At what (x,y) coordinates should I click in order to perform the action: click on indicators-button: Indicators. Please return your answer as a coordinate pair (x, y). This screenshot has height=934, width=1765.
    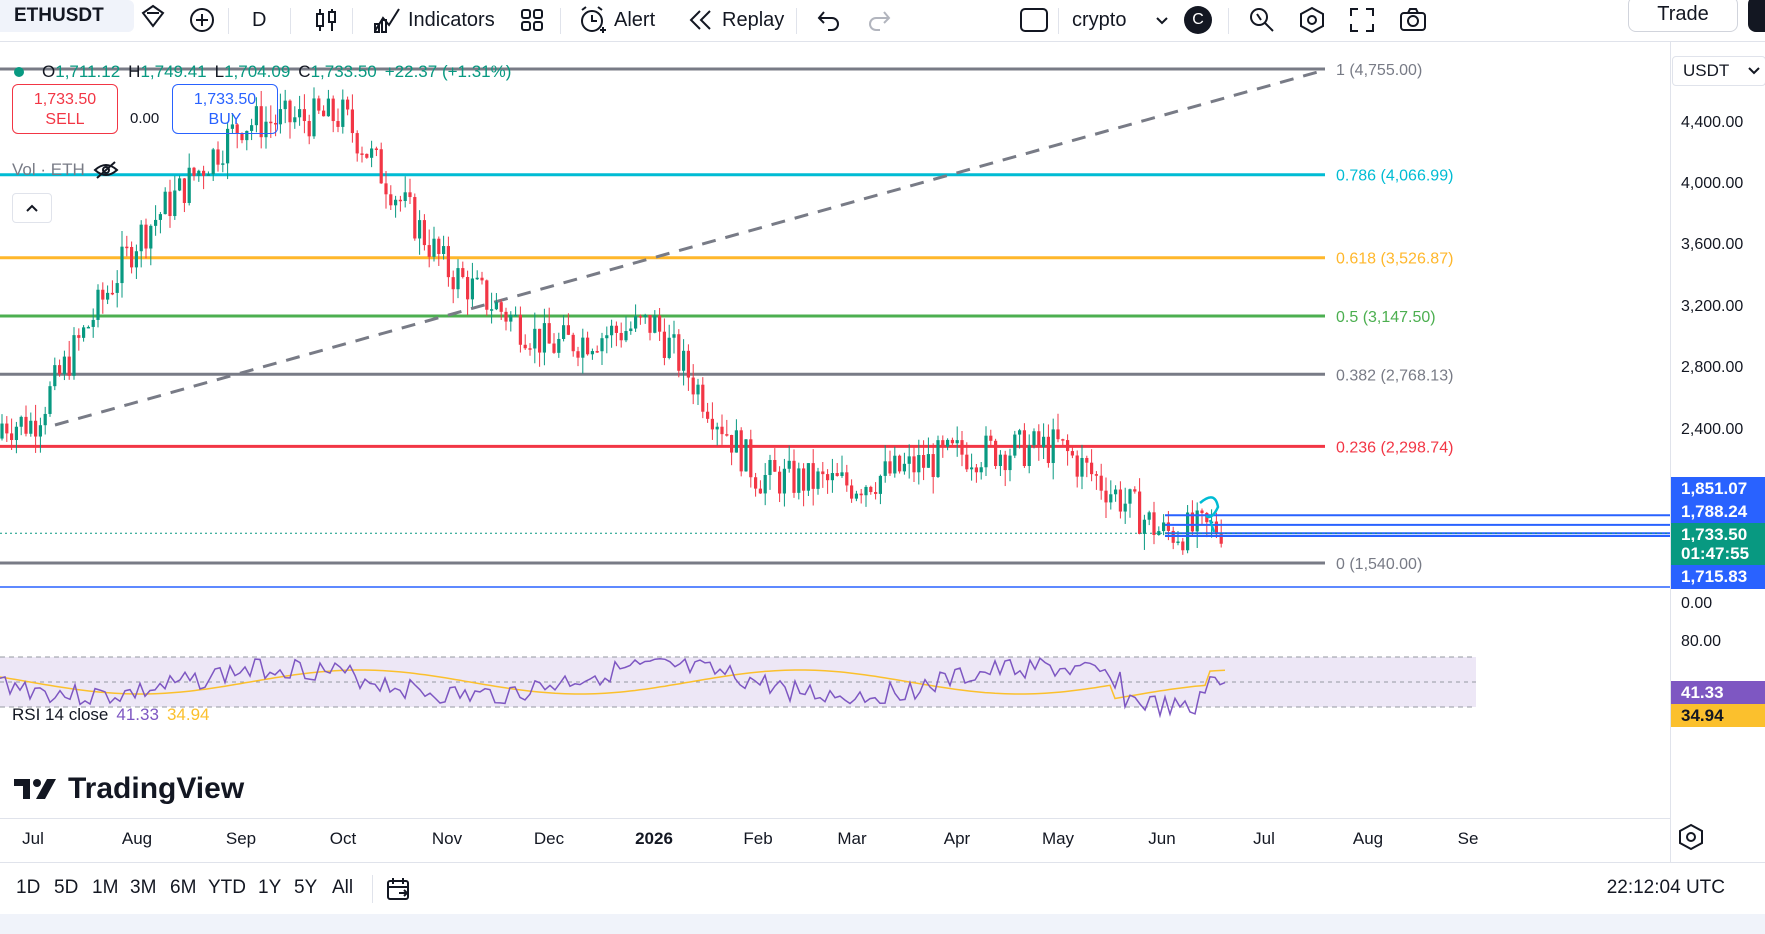
    Looking at the image, I should click on (433, 20).